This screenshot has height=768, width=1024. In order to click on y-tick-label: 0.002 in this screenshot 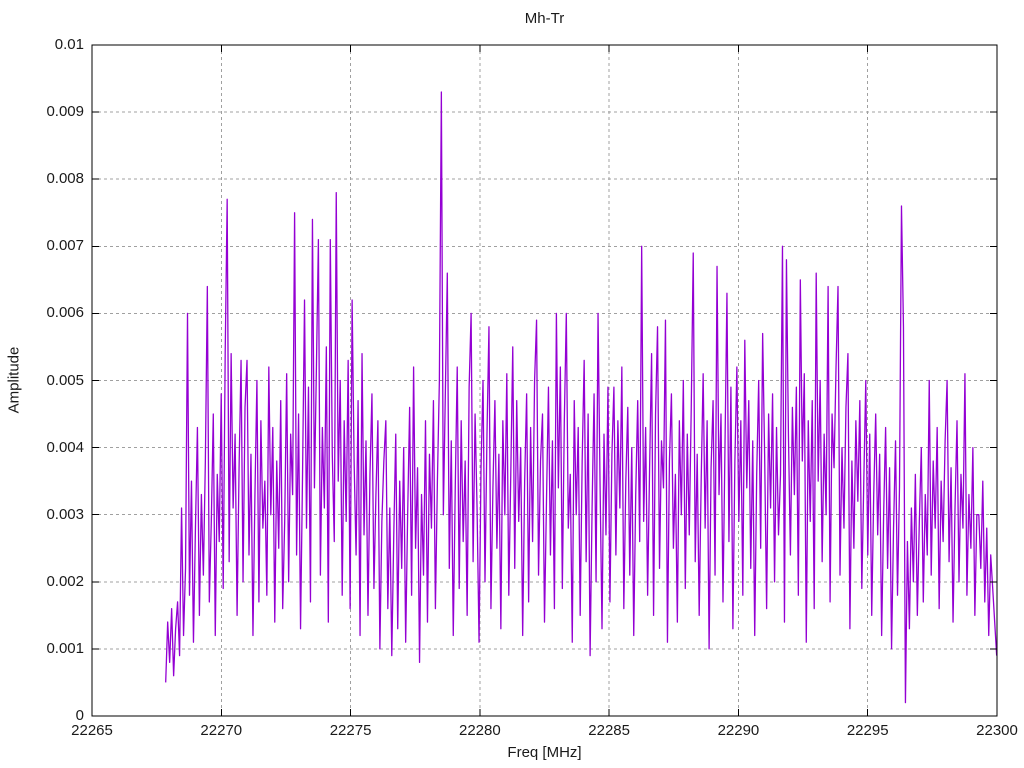, I will do `click(65, 581)`.